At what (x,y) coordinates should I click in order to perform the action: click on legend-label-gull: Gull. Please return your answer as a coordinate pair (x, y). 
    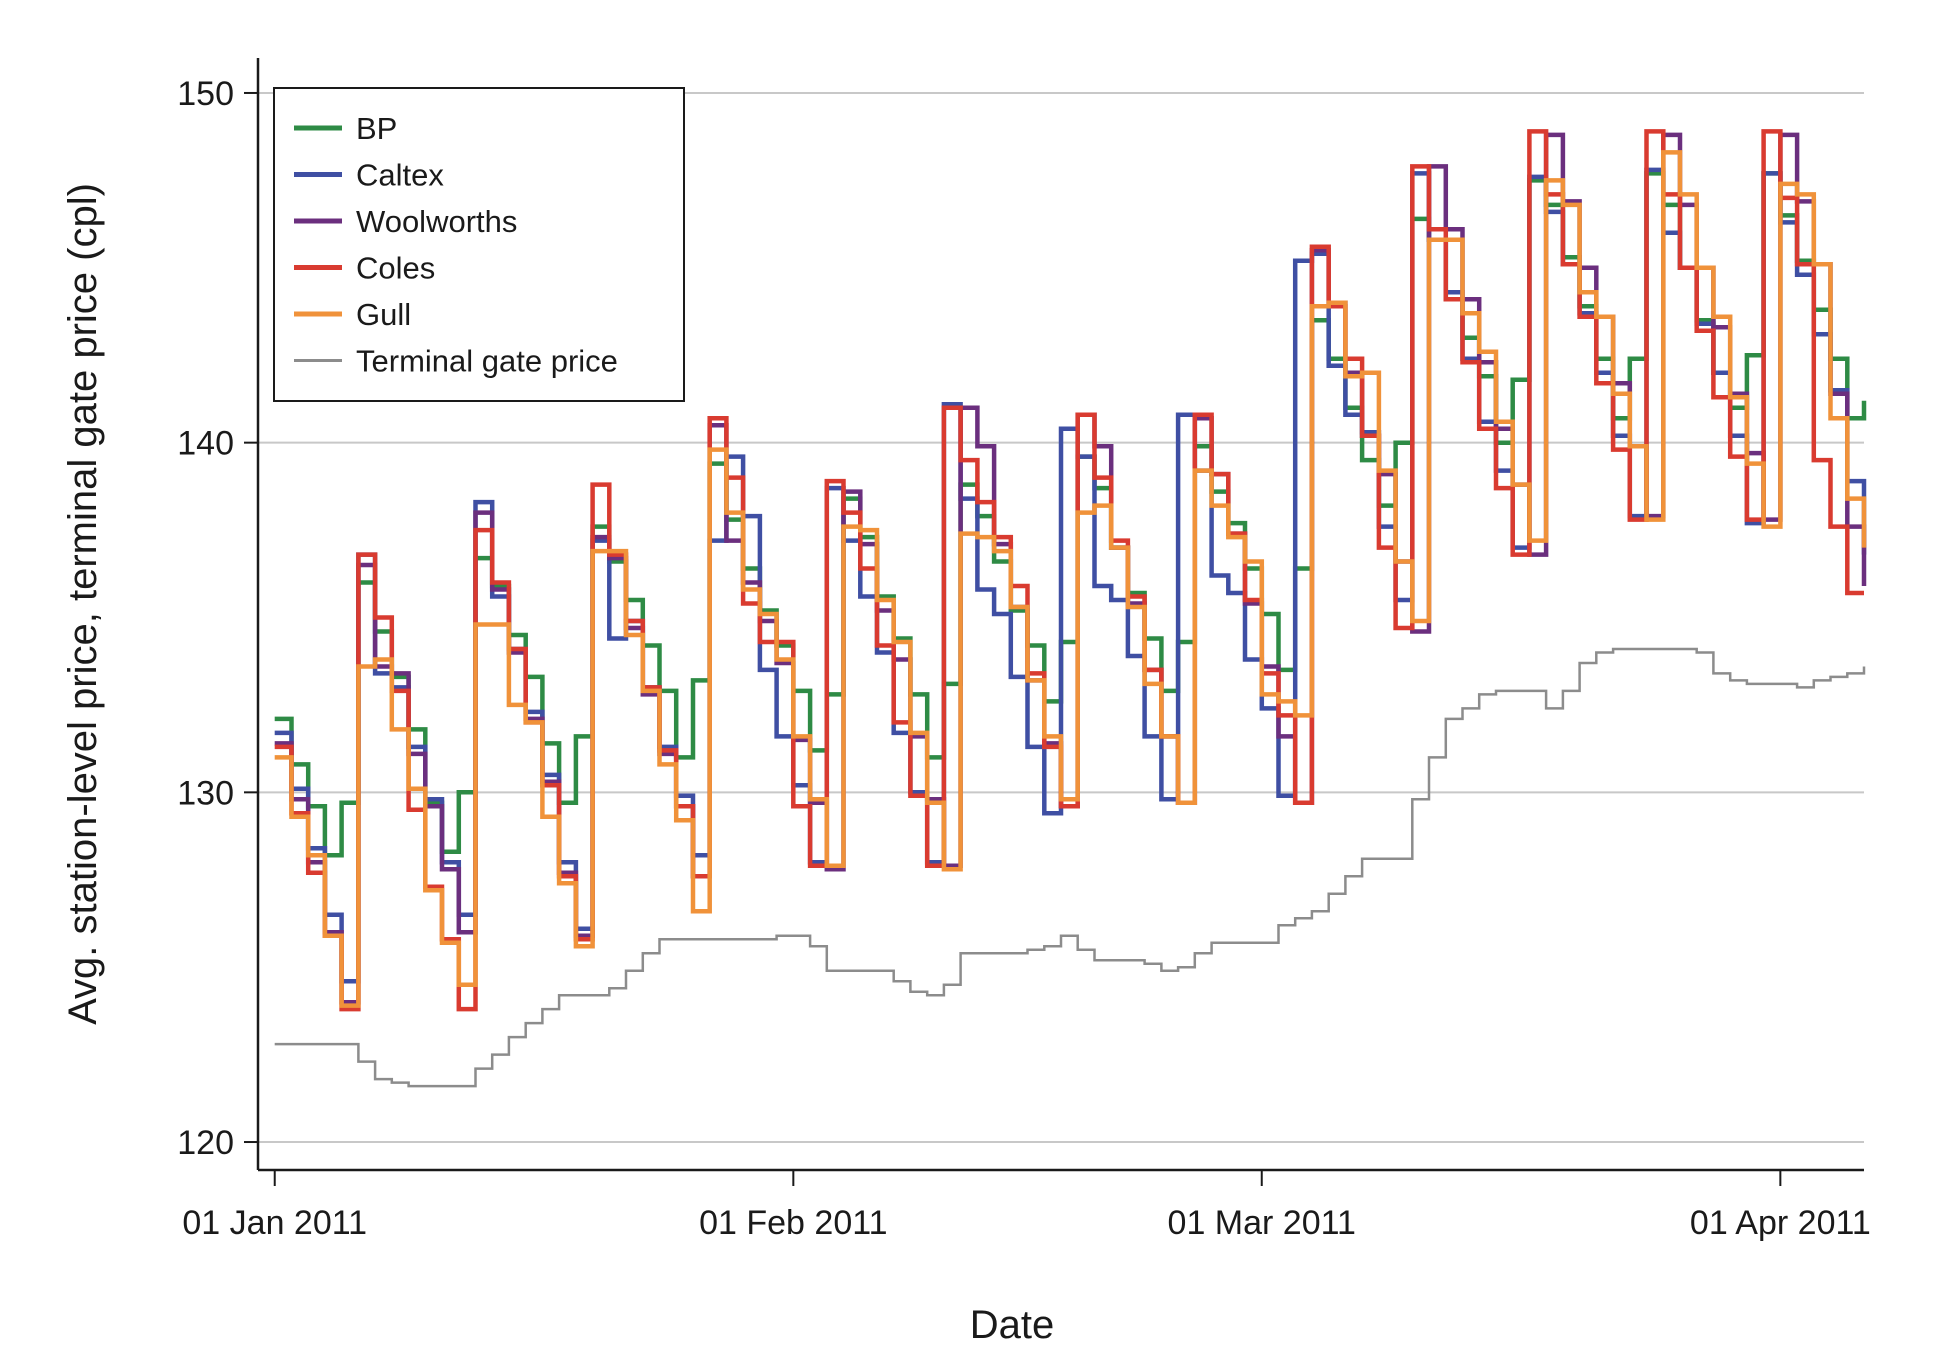
    Looking at the image, I should click on (383, 314).